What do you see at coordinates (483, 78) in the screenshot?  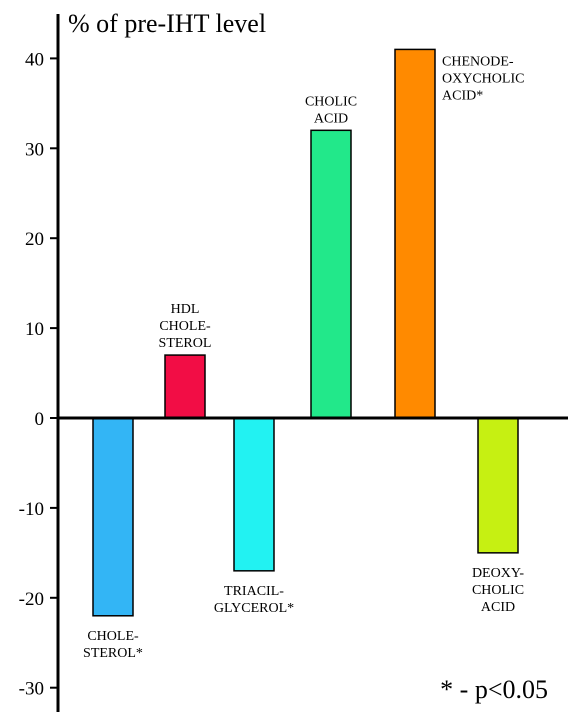 I see `bar-label: CHENODE-OXYCHOLIC ACID*` at bounding box center [483, 78].